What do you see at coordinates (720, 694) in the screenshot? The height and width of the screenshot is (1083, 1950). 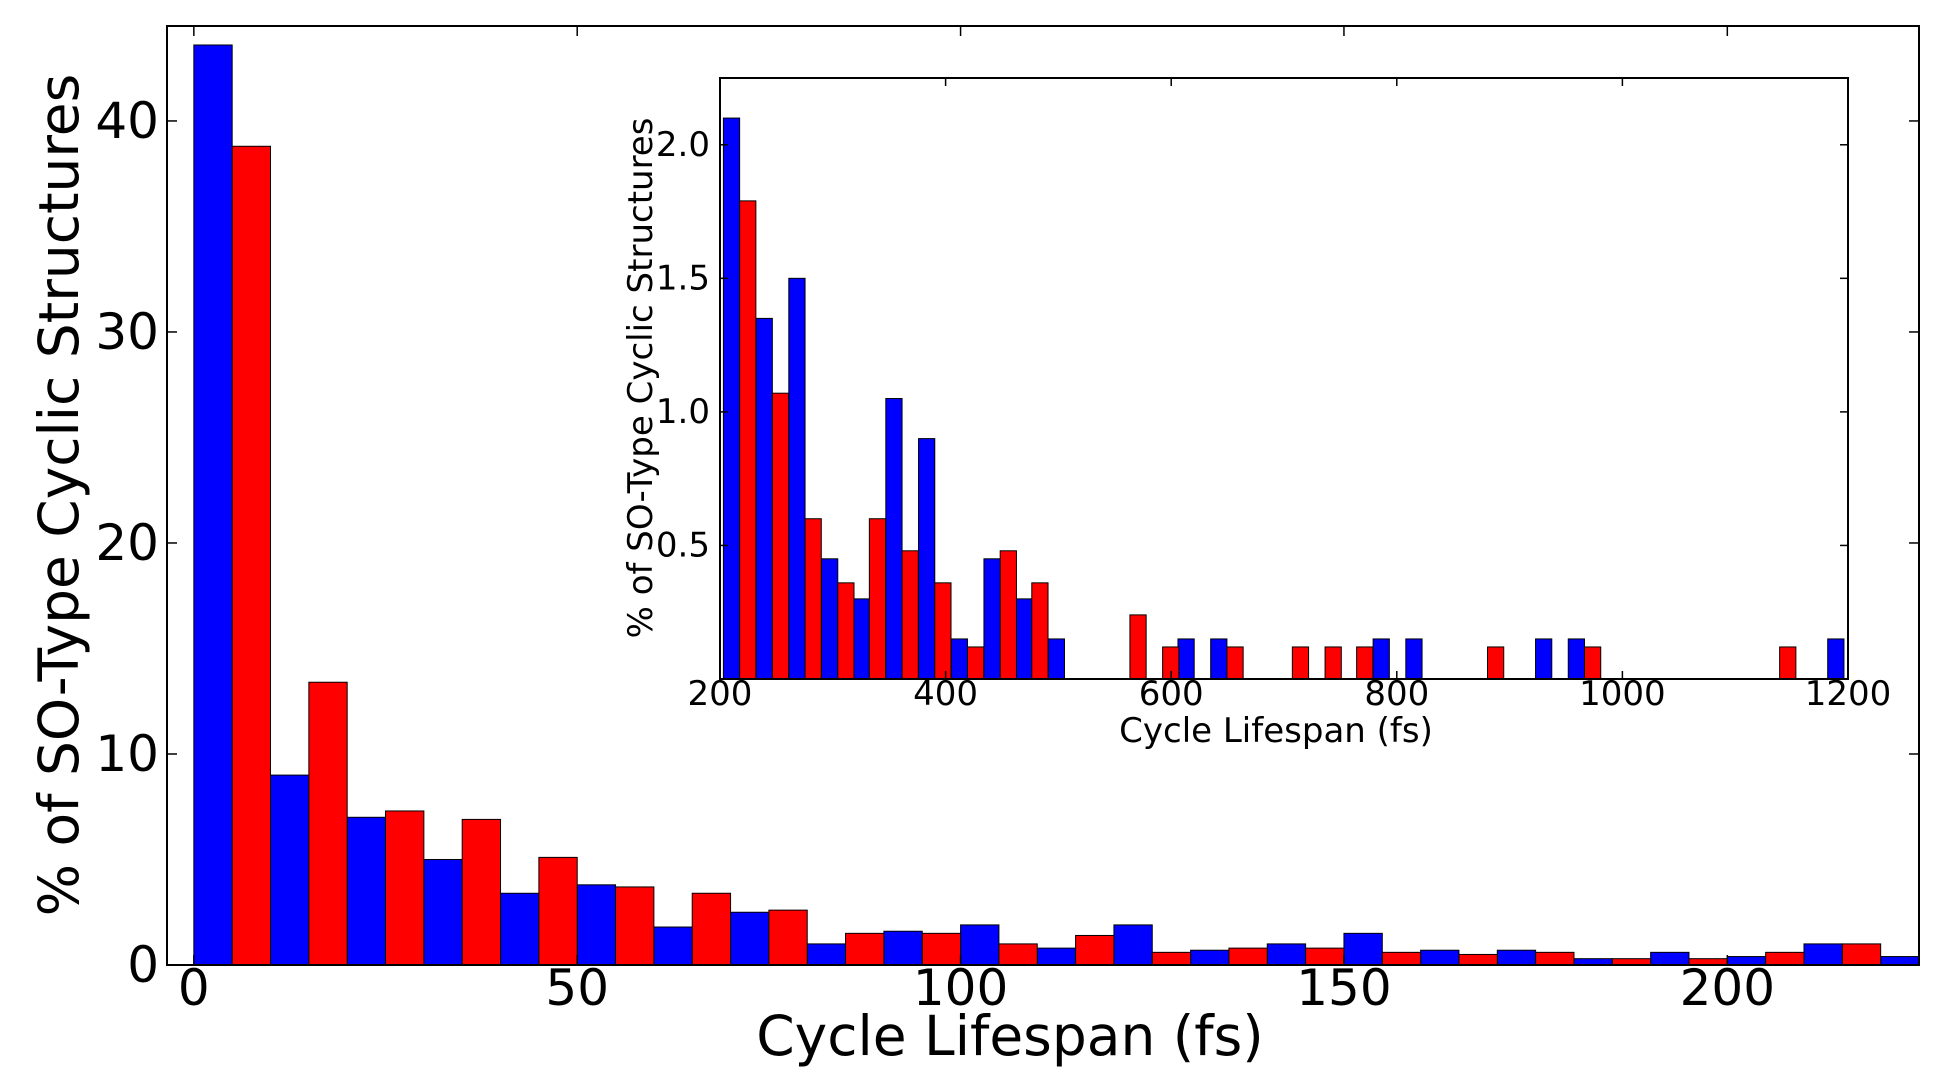 I see `inset-x-tick-label: 200` at bounding box center [720, 694].